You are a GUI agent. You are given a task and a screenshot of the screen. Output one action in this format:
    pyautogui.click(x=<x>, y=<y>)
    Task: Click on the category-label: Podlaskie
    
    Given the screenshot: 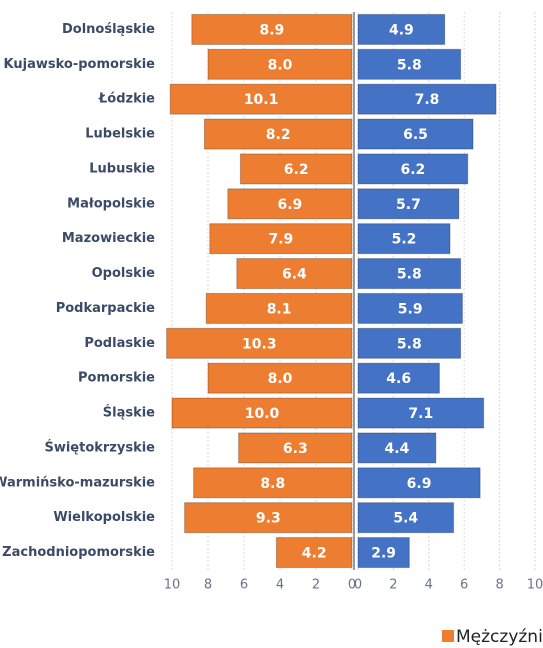 What is the action you would take?
    pyautogui.click(x=119, y=343)
    